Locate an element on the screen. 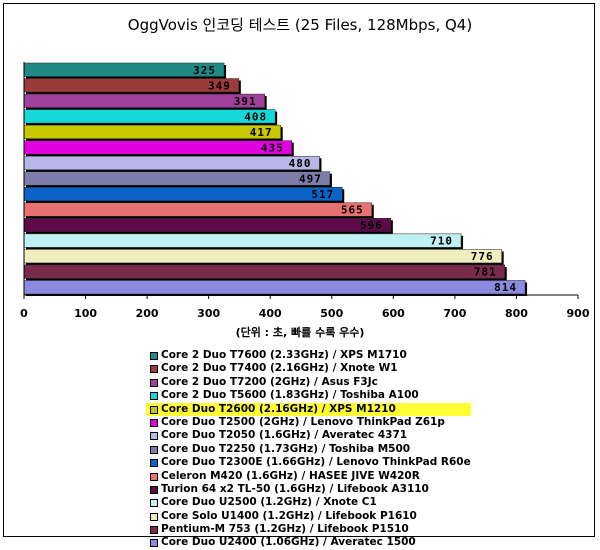 Image resolution: width=600 pixels, height=550 pixels. legend-label: Pentium-M 753 (1.2GHz) / Lifebook P1510 is located at coordinates (285, 529).